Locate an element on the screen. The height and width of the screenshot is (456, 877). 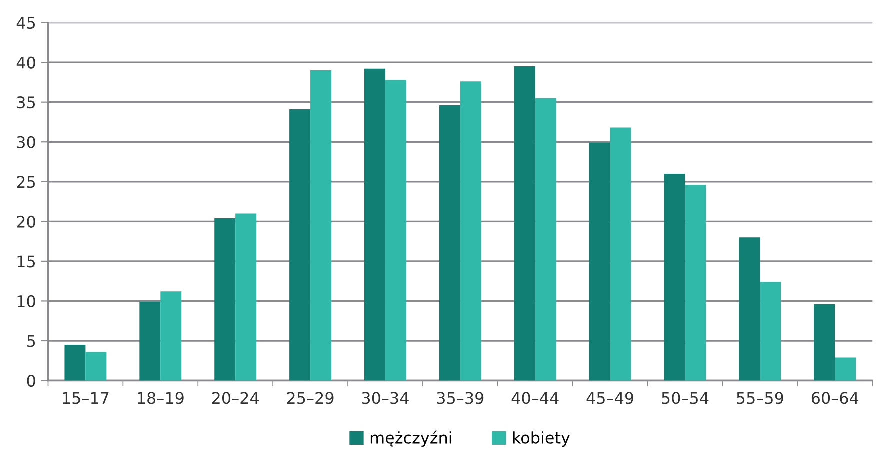
y-tick-label: 5 is located at coordinates (32, 341).